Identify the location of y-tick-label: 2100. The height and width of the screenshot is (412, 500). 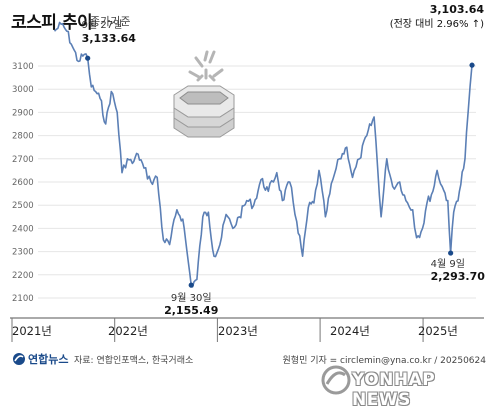
(23, 299).